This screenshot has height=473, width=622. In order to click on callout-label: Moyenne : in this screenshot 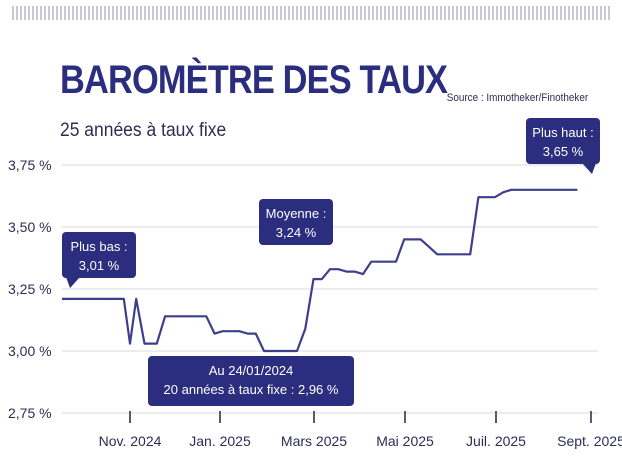, I will do `click(296, 213)`.